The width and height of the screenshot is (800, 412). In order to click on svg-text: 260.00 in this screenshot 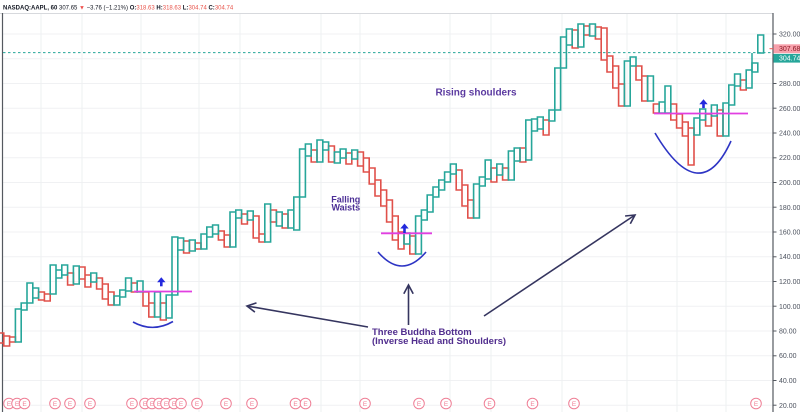, I will do `click(789, 109)`.